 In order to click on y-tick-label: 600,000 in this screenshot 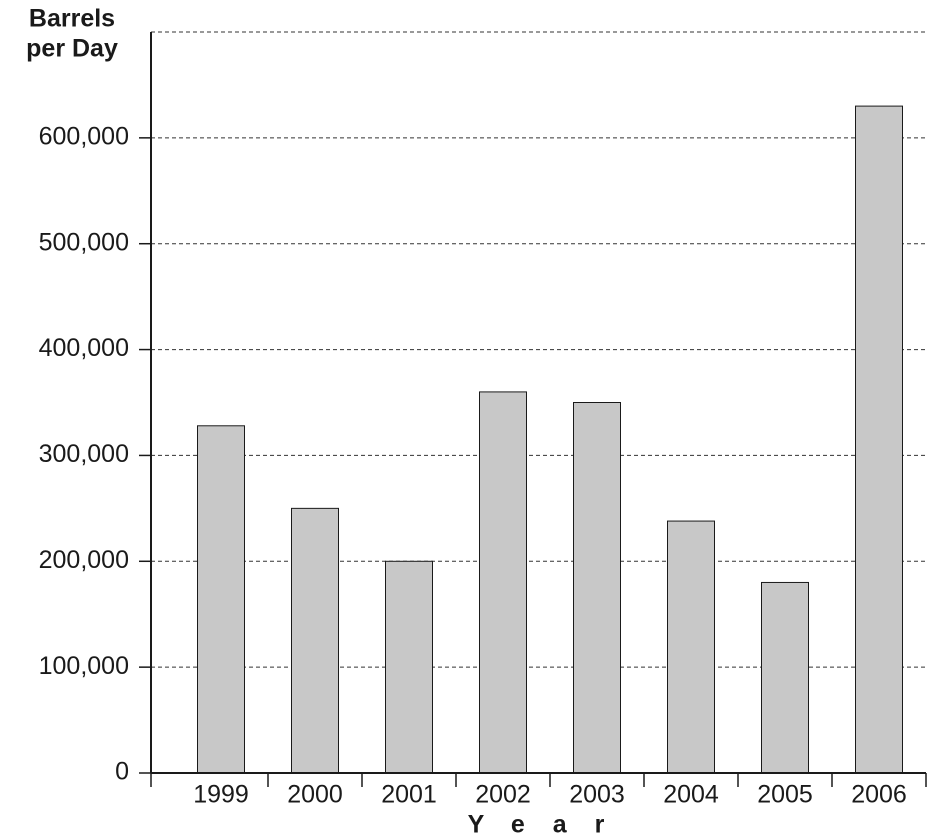, I will do `click(84, 136)`.